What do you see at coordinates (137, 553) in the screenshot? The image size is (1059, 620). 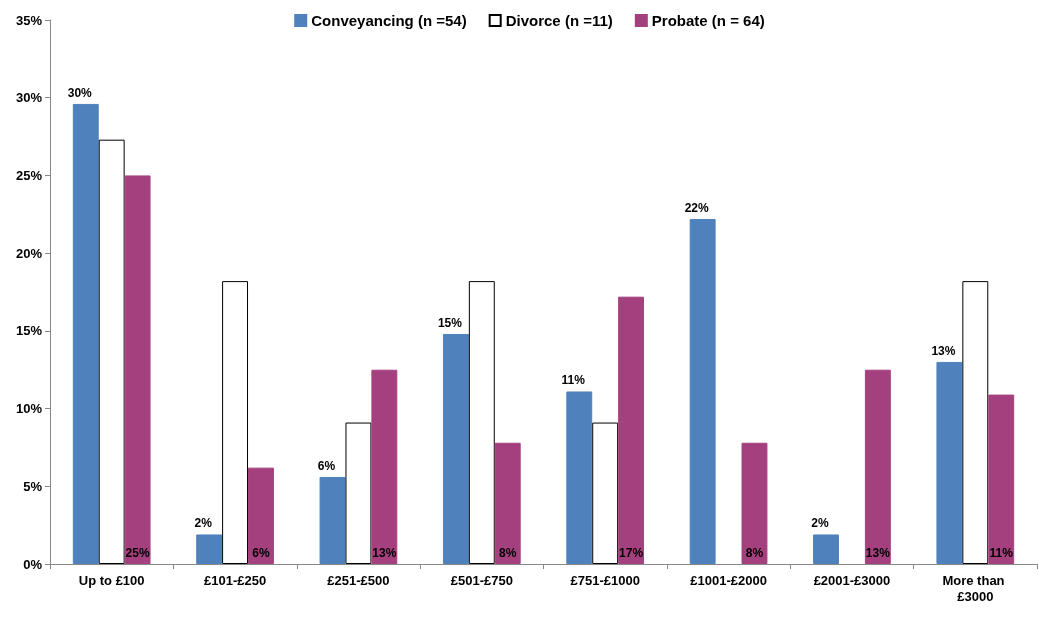 I see `data-label: 25%` at bounding box center [137, 553].